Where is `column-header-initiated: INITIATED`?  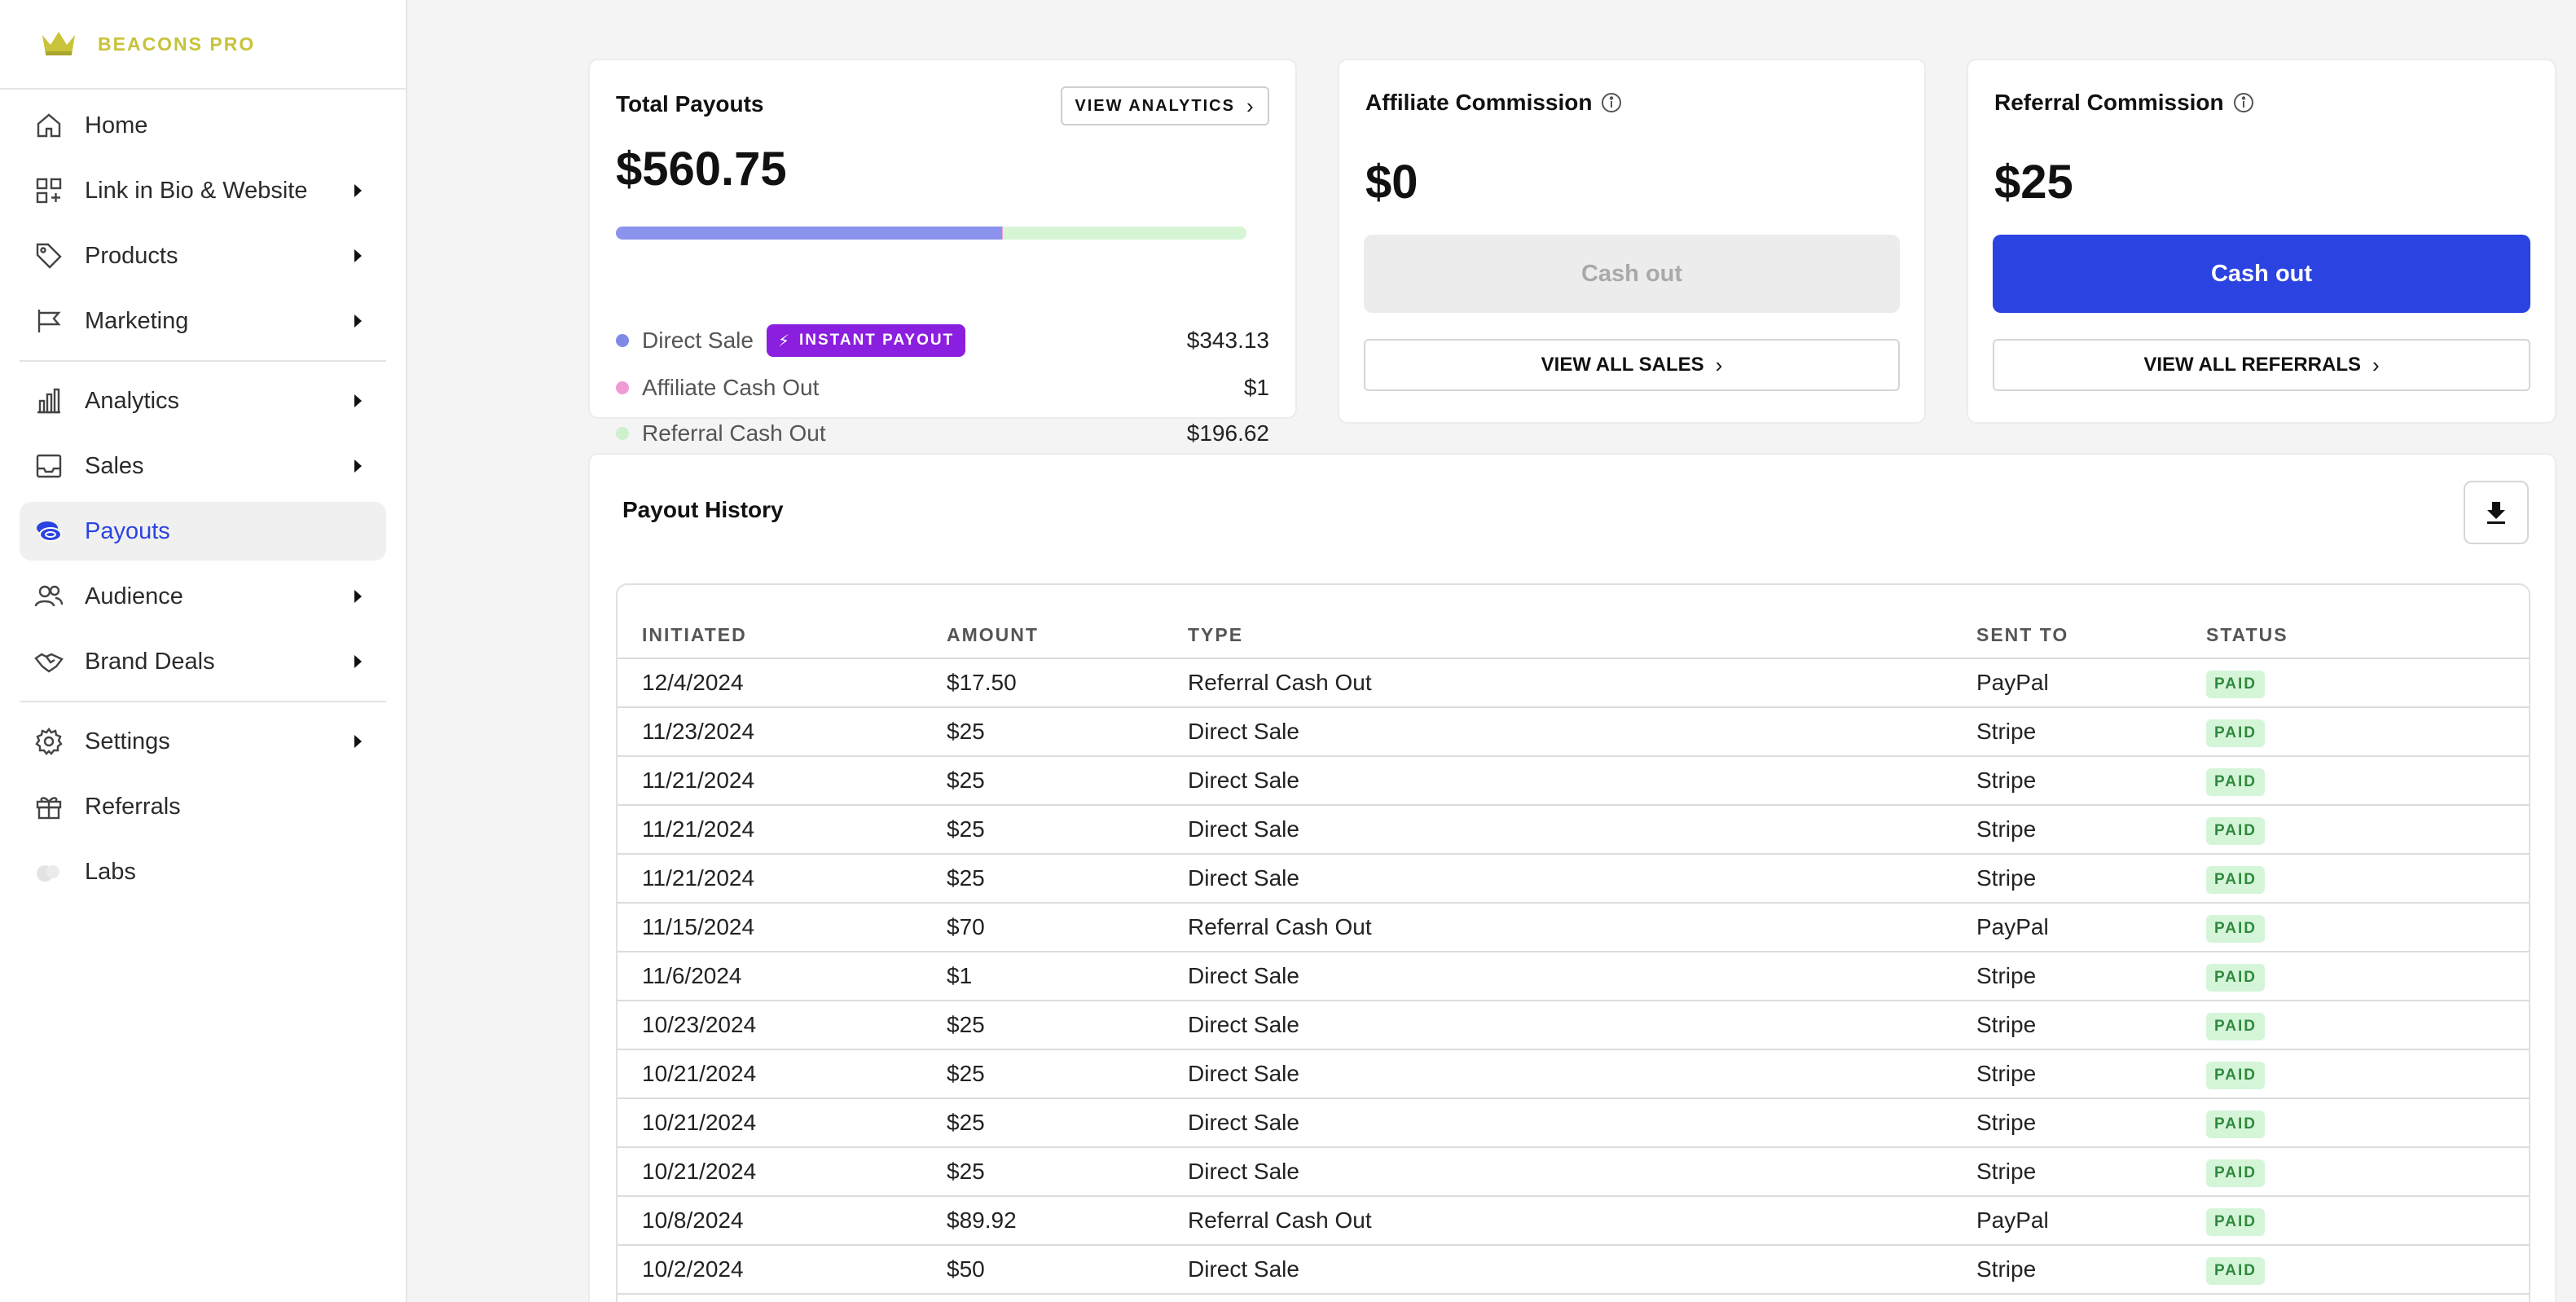 column-header-initiated: INITIATED is located at coordinates (782, 622).